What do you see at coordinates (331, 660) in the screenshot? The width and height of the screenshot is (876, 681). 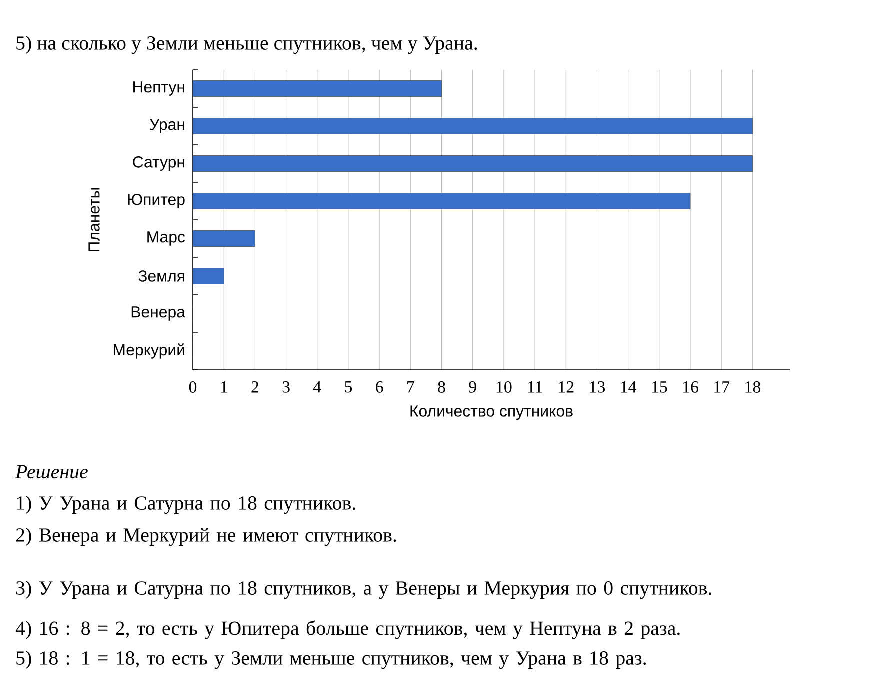 I see `text: 5) 18 : 1 = 18, то есть у Земли меньше спутников, чем у Урана в 18 раз.` at bounding box center [331, 660].